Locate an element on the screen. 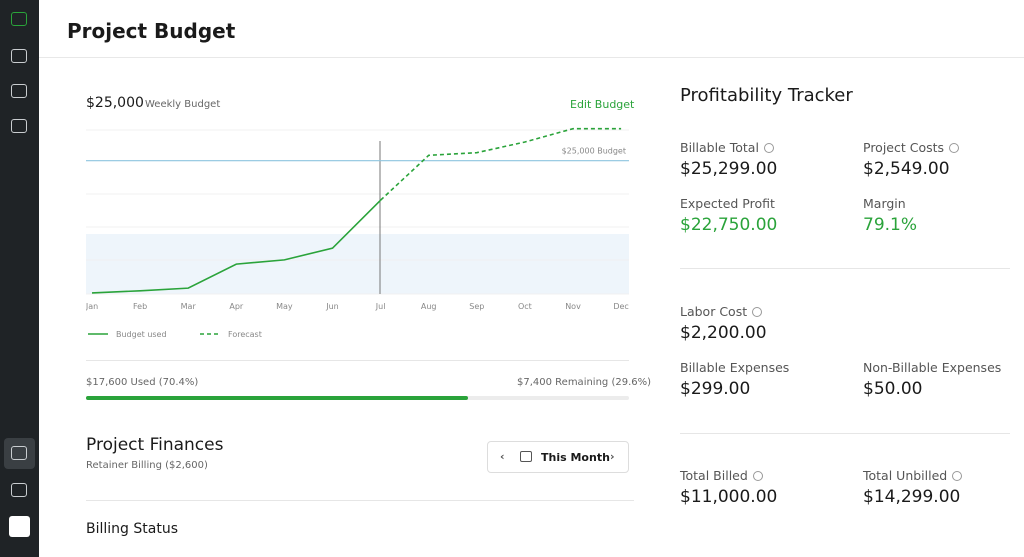  x-tick-label: May is located at coordinates (284, 306).